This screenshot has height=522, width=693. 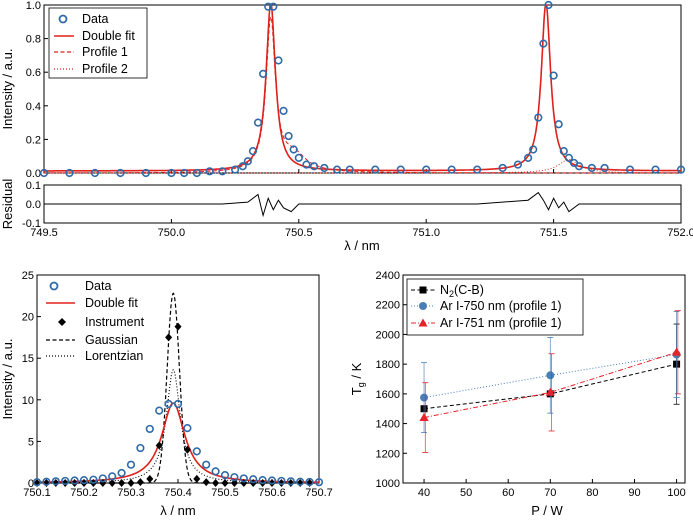 What do you see at coordinates (466, 493) in the screenshot?
I see `br-x-tick-label: 50` at bounding box center [466, 493].